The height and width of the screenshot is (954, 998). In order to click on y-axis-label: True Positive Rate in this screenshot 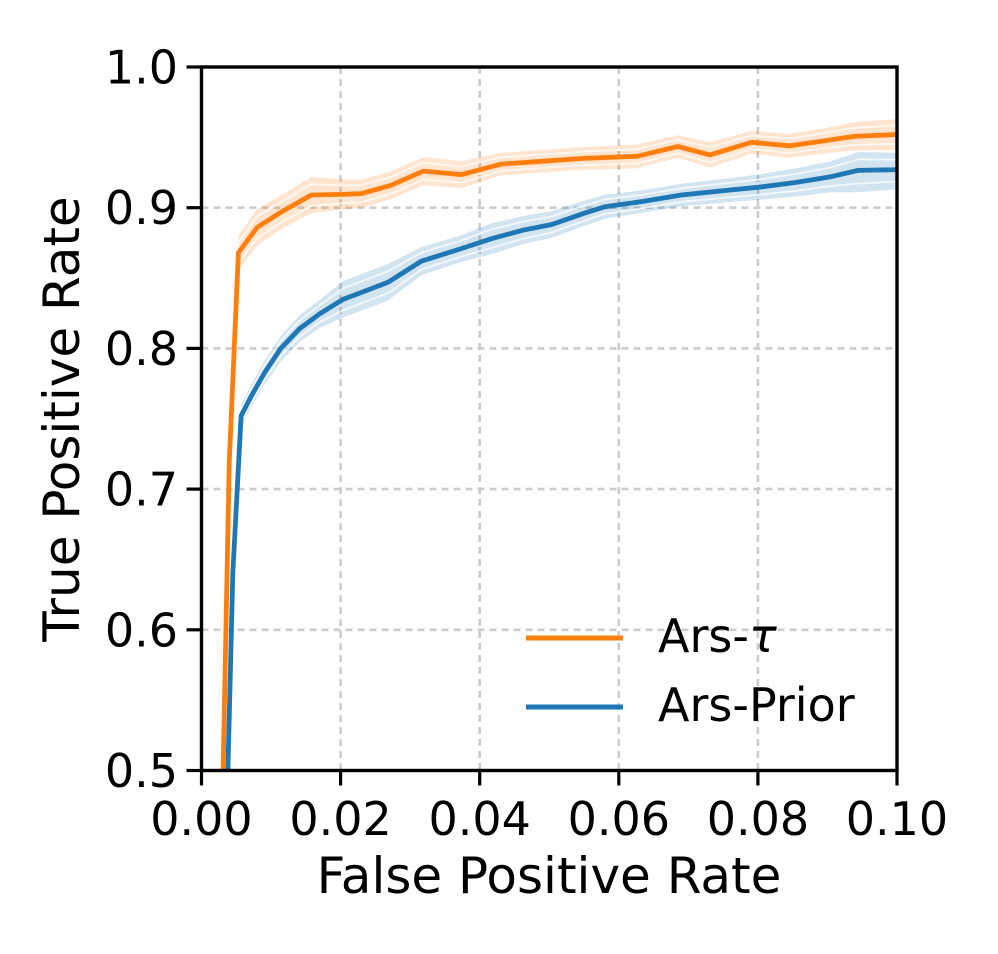, I will do `click(62, 419)`.